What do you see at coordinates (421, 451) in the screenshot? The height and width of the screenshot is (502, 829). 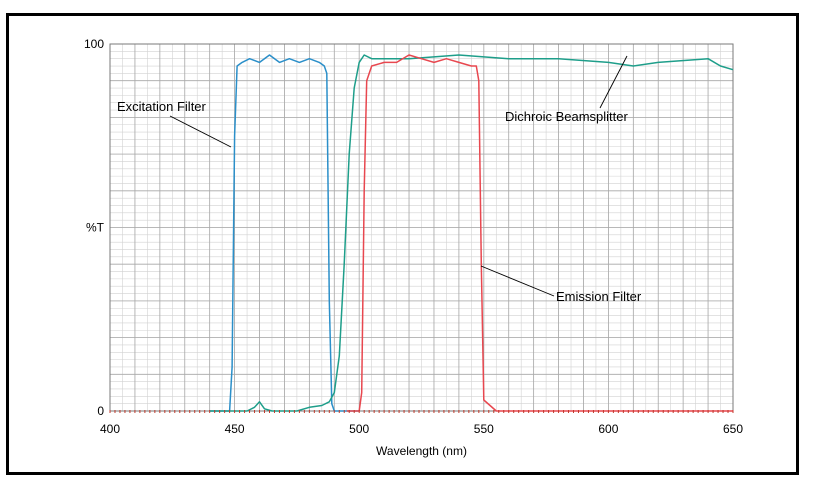 I see `x-axis-label: Wavelength (nm)` at bounding box center [421, 451].